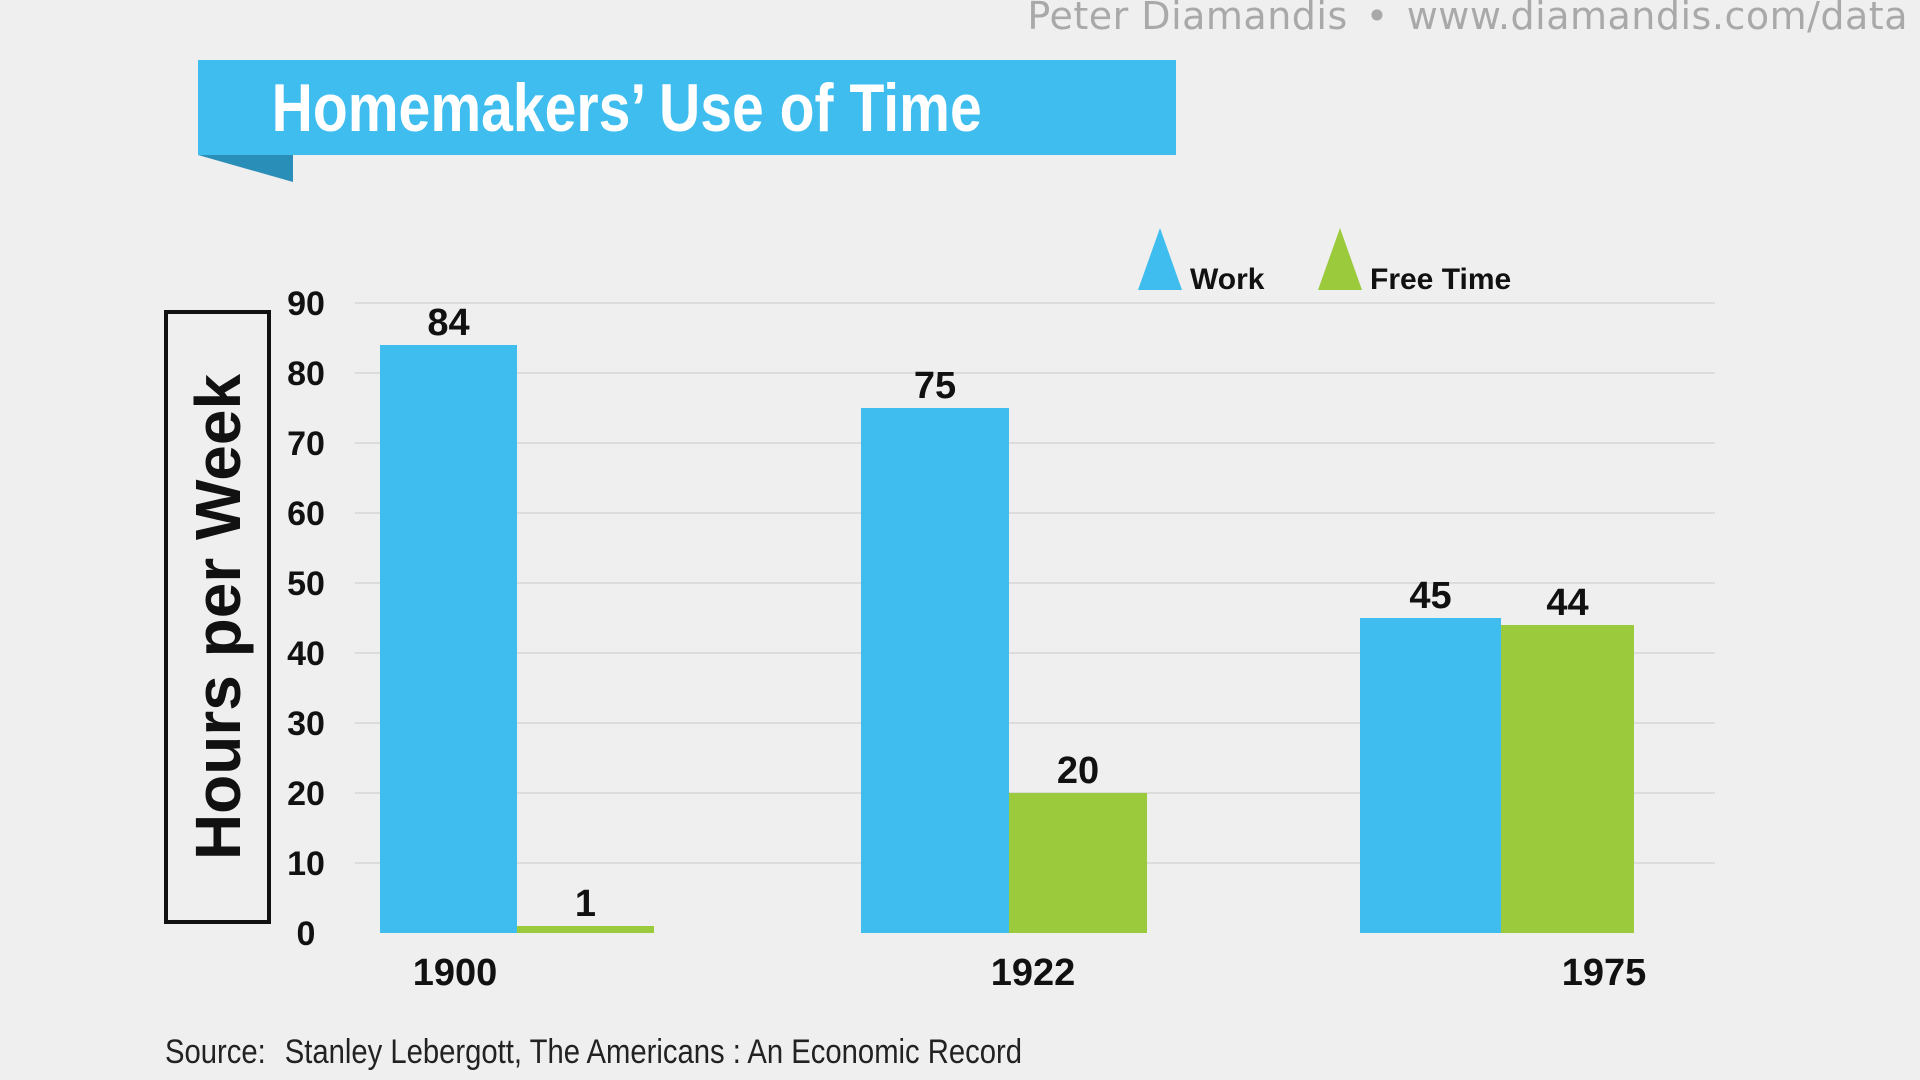 This screenshot has height=1080, width=1920. Describe the element at coordinates (1227, 279) in the screenshot. I see `legend-label: Work` at that location.